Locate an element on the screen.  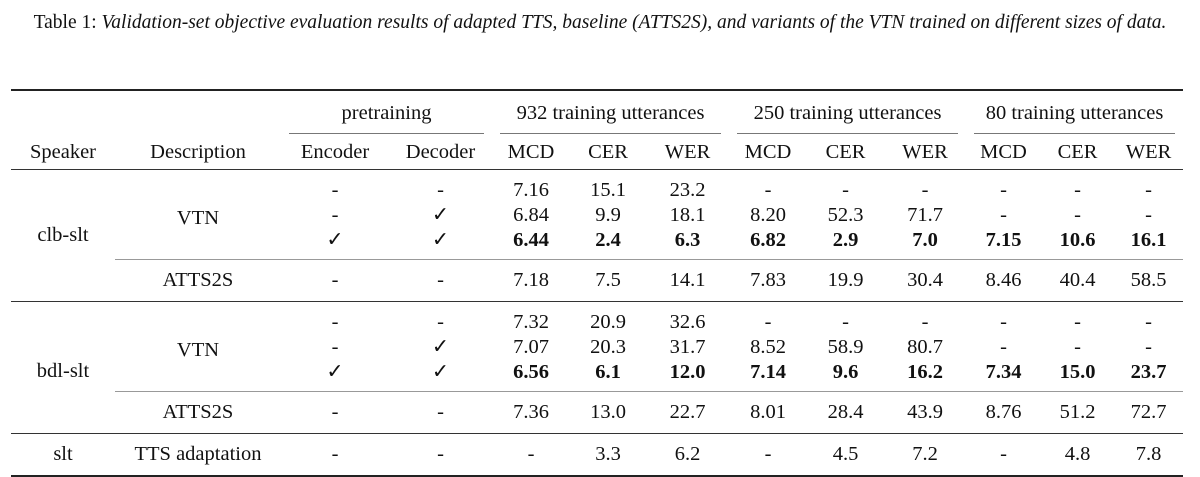
header-encoder: Encoder is located at coordinates (335, 151).